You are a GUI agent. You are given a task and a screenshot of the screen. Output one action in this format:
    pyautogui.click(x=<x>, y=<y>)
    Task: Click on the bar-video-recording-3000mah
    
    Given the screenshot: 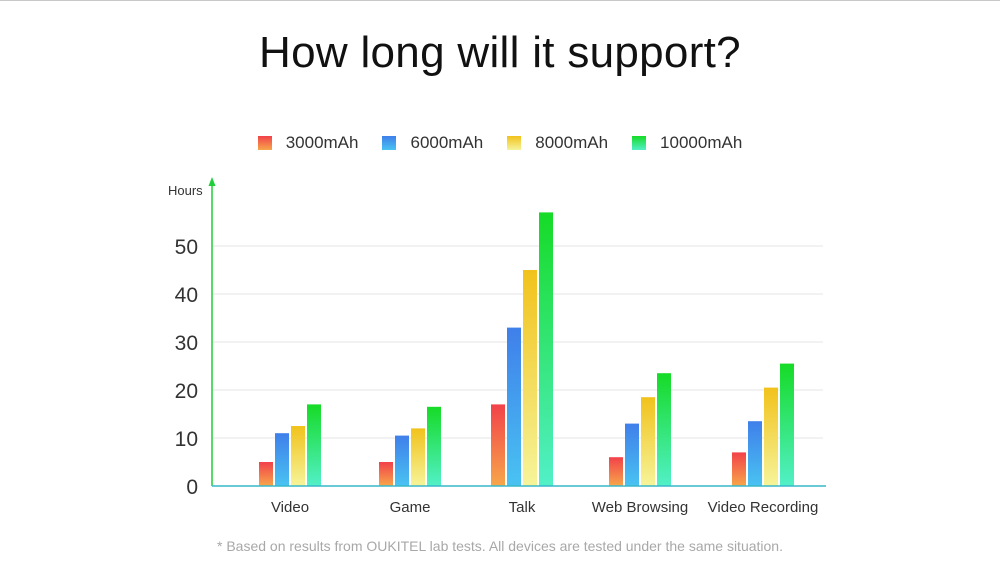 What is the action you would take?
    pyautogui.click(x=739, y=469)
    